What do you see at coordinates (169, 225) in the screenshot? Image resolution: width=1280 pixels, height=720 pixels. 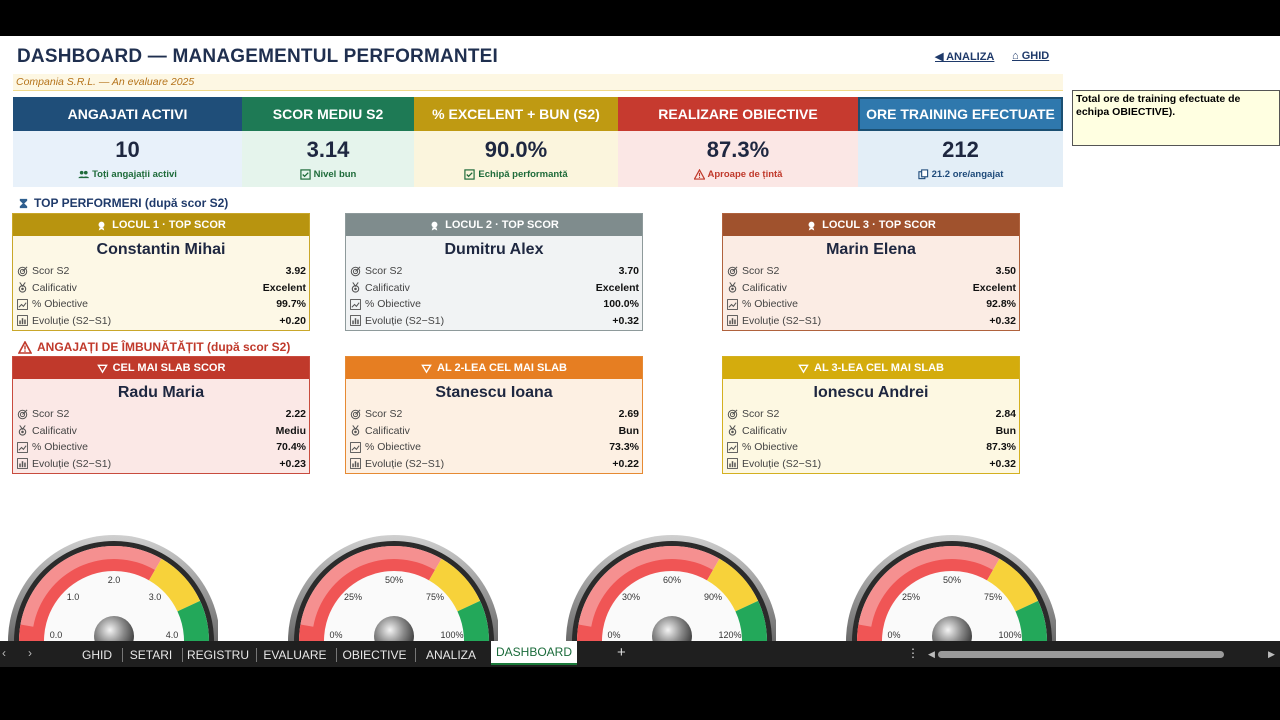 I see `card-header-label: LOCUL 1 · TOP SCOR` at bounding box center [169, 225].